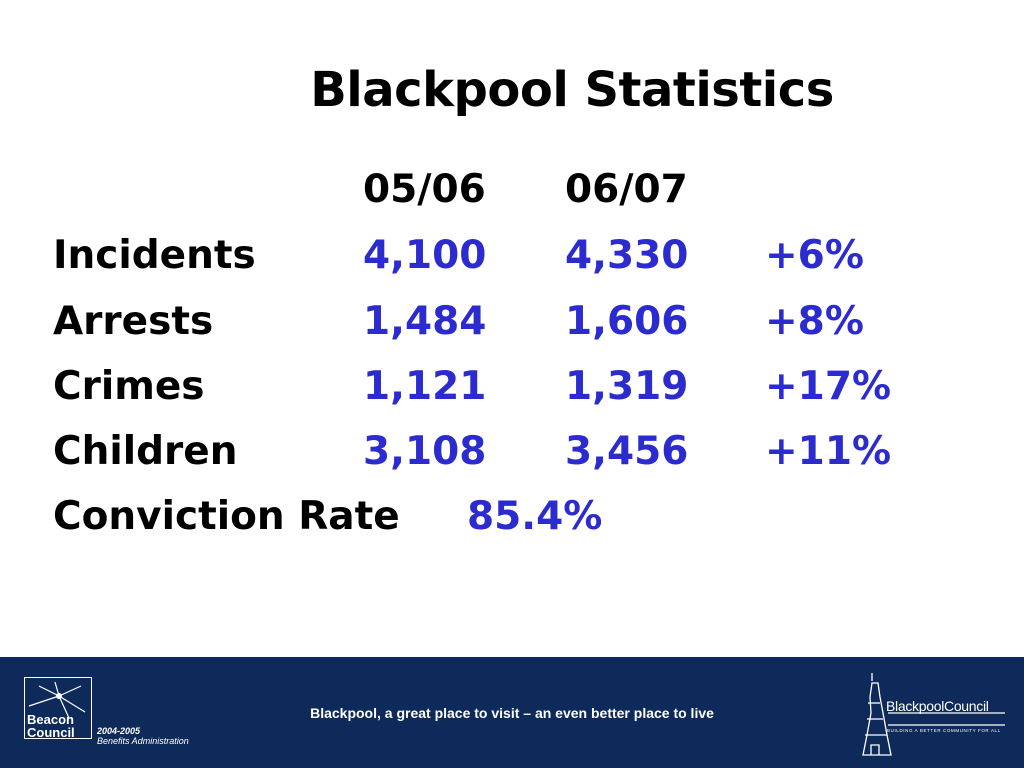  Describe the element at coordinates (424, 189) in the screenshot. I see `column-header-0506: 05/06` at that location.